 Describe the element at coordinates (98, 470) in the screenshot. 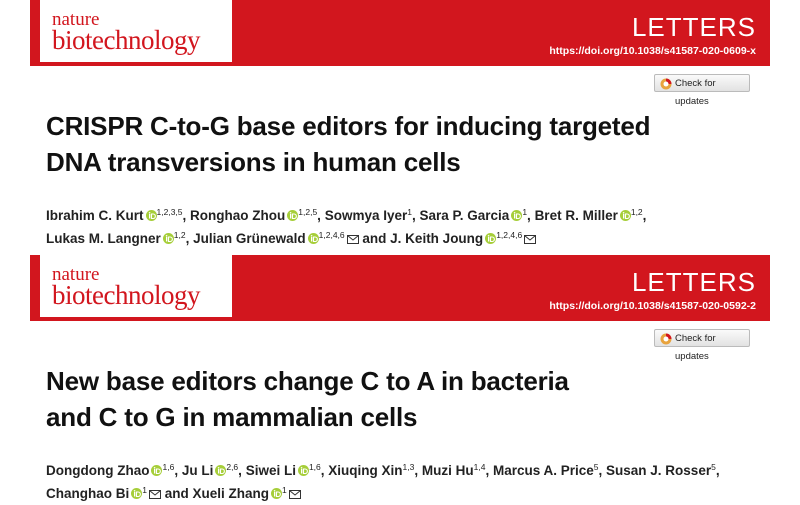

I see `author-name: Dongdong Zhao` at that location.